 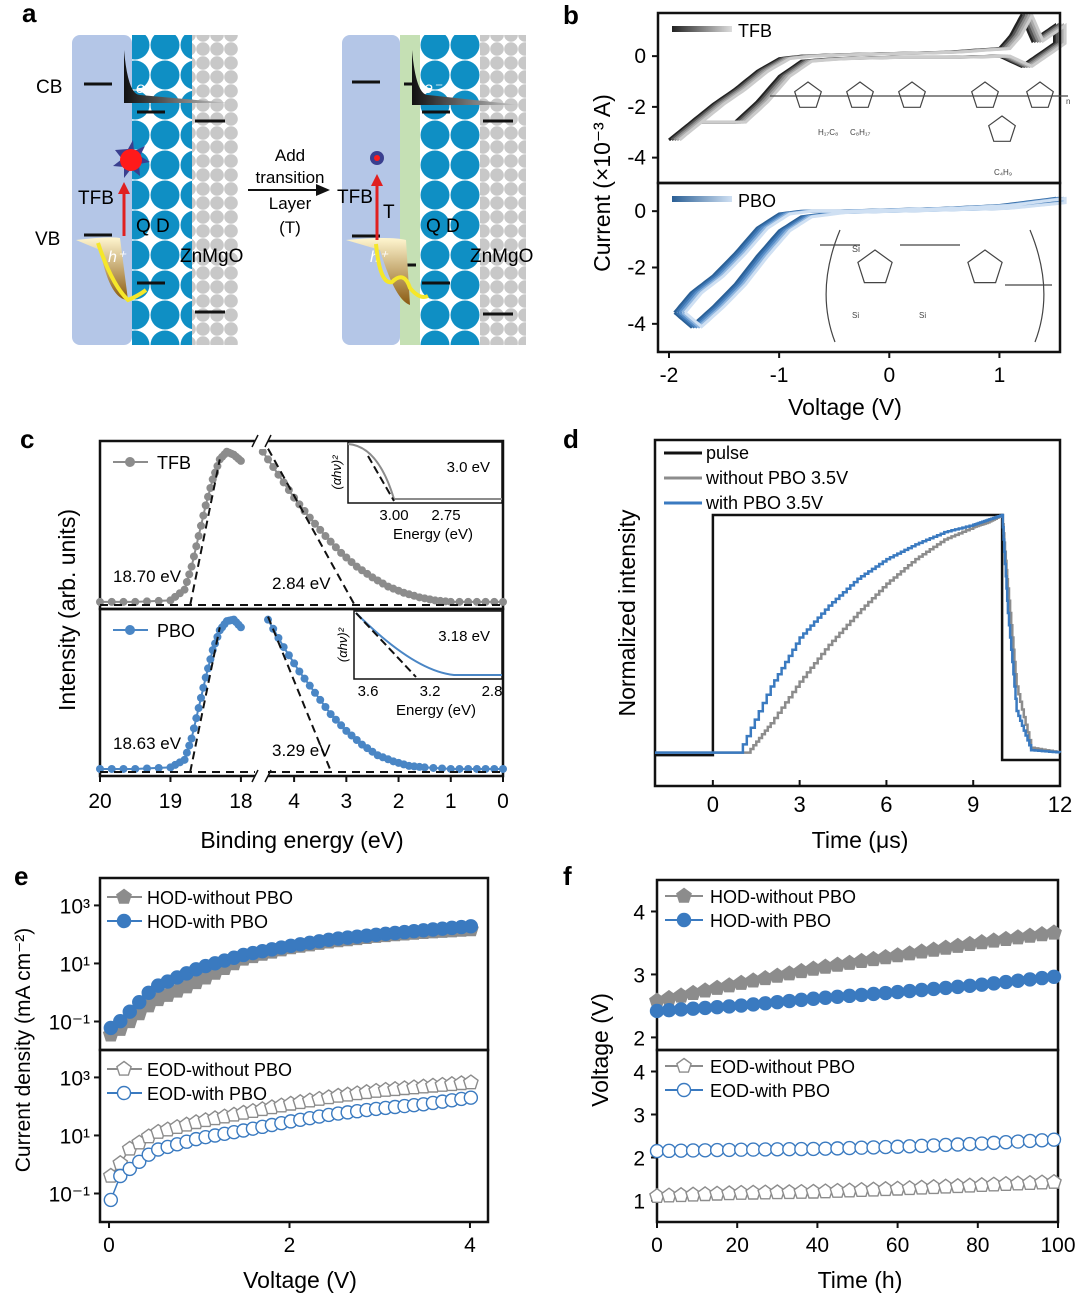 I want to click on x-tick-label: 2, so click(x=290, y=1245).